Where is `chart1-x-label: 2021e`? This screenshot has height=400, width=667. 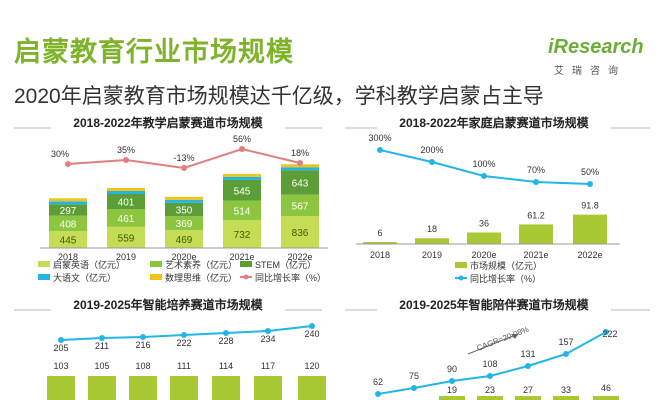
chart1-x-label: 2021e is located at coordinates (241, 257).